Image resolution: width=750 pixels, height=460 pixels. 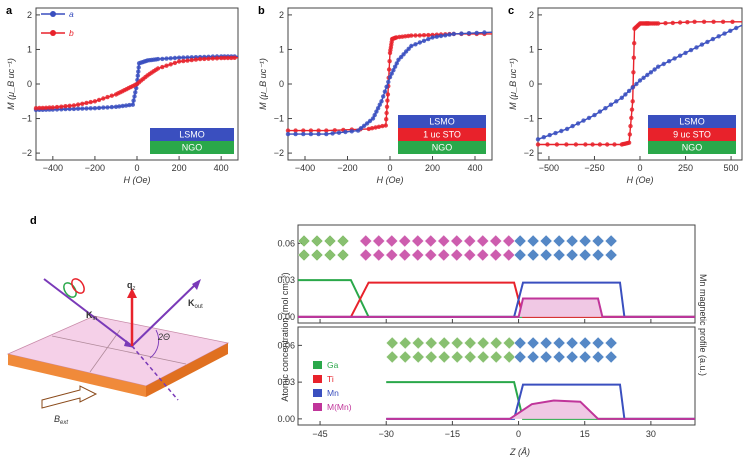 What do you see at coordinates (474, 168) in the screenshot?
I see `x-tick-label-b: 400` at bounding box center [474, 168].